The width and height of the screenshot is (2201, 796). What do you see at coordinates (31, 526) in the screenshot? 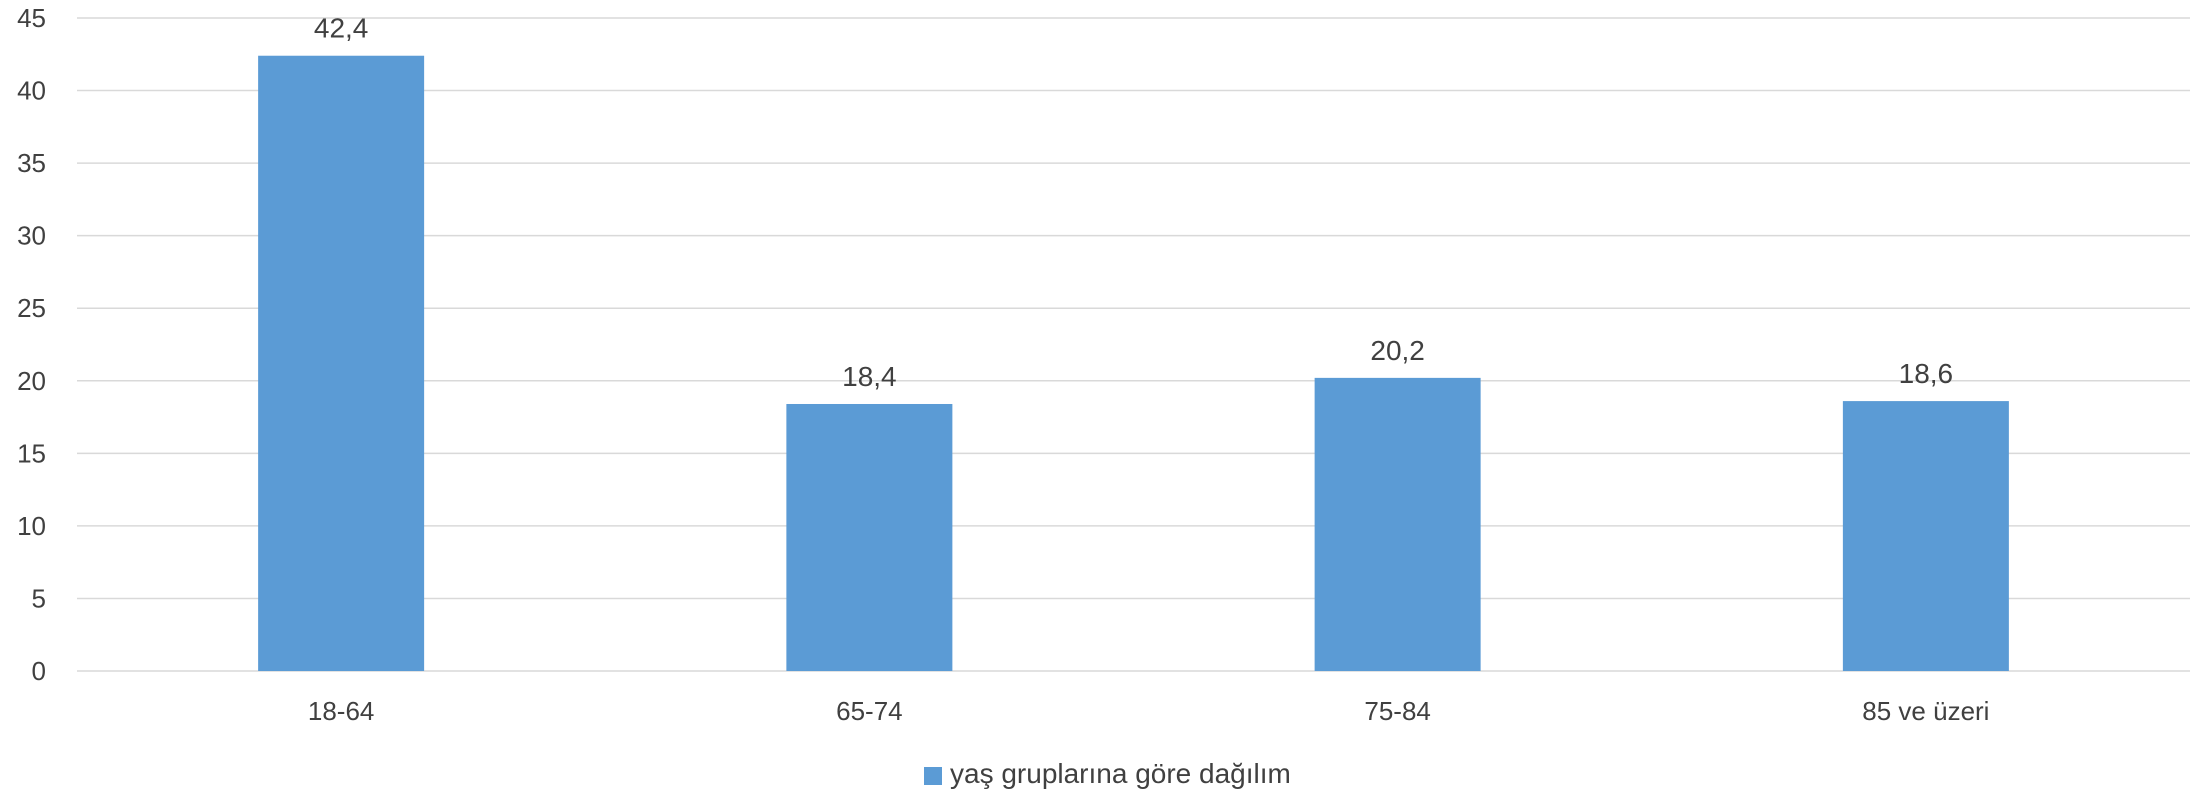
I see `y-tick-label: 10` at bounding box center [31, 526].